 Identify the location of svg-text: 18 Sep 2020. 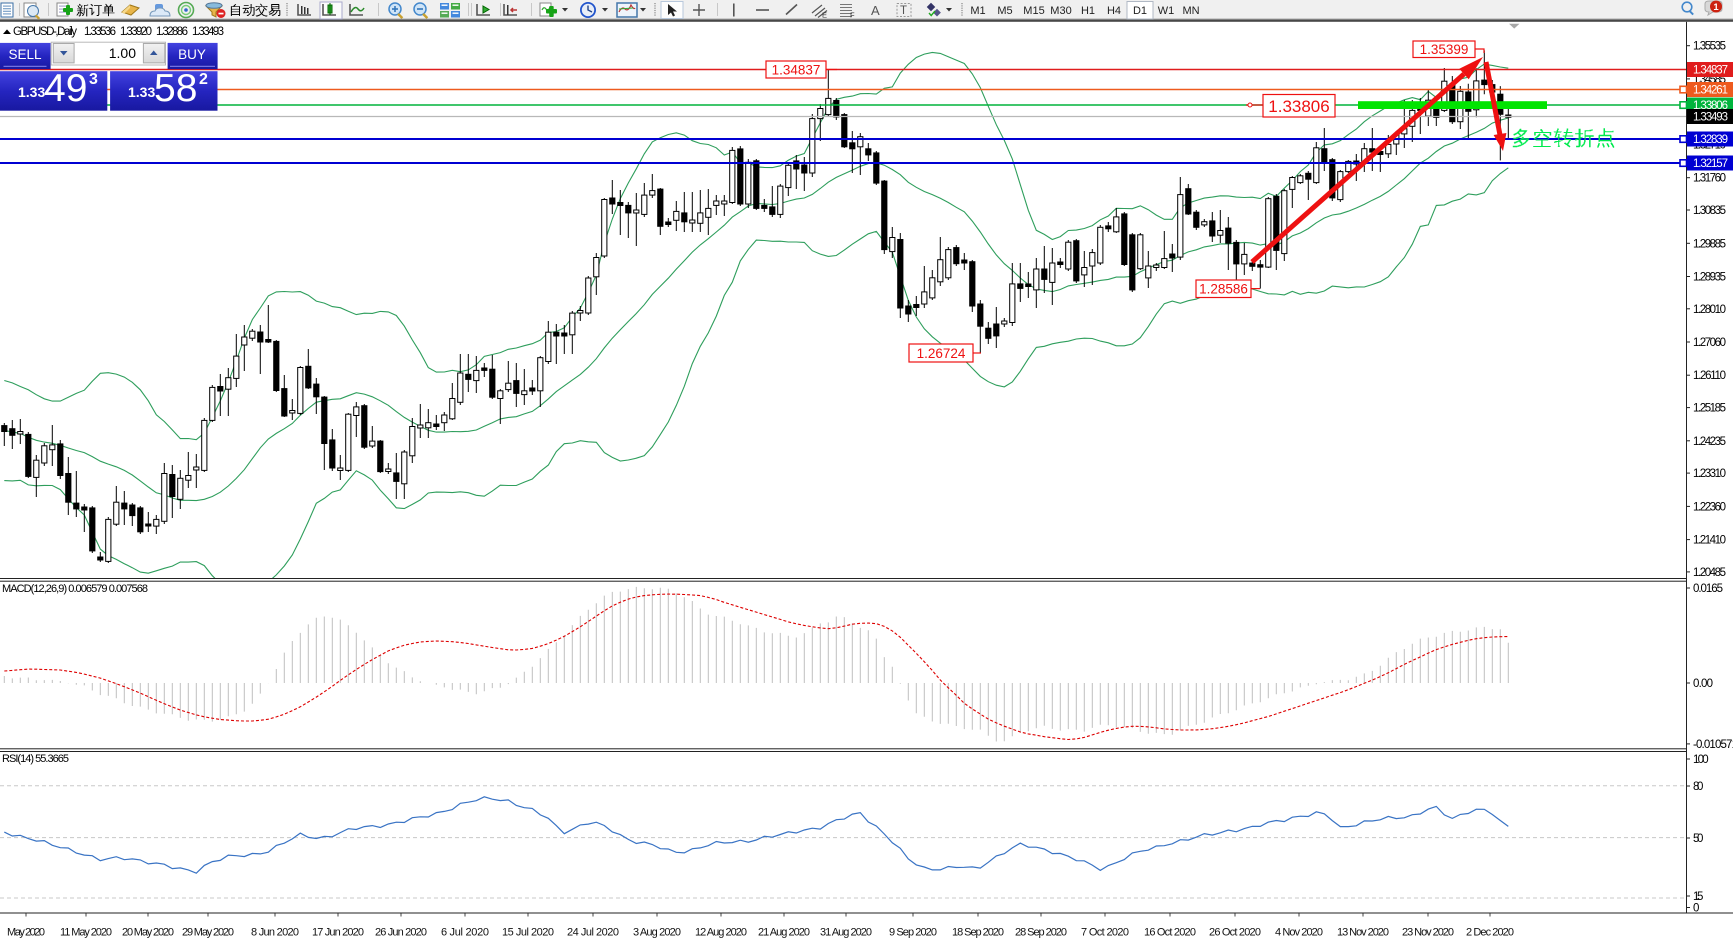
(978, 933).